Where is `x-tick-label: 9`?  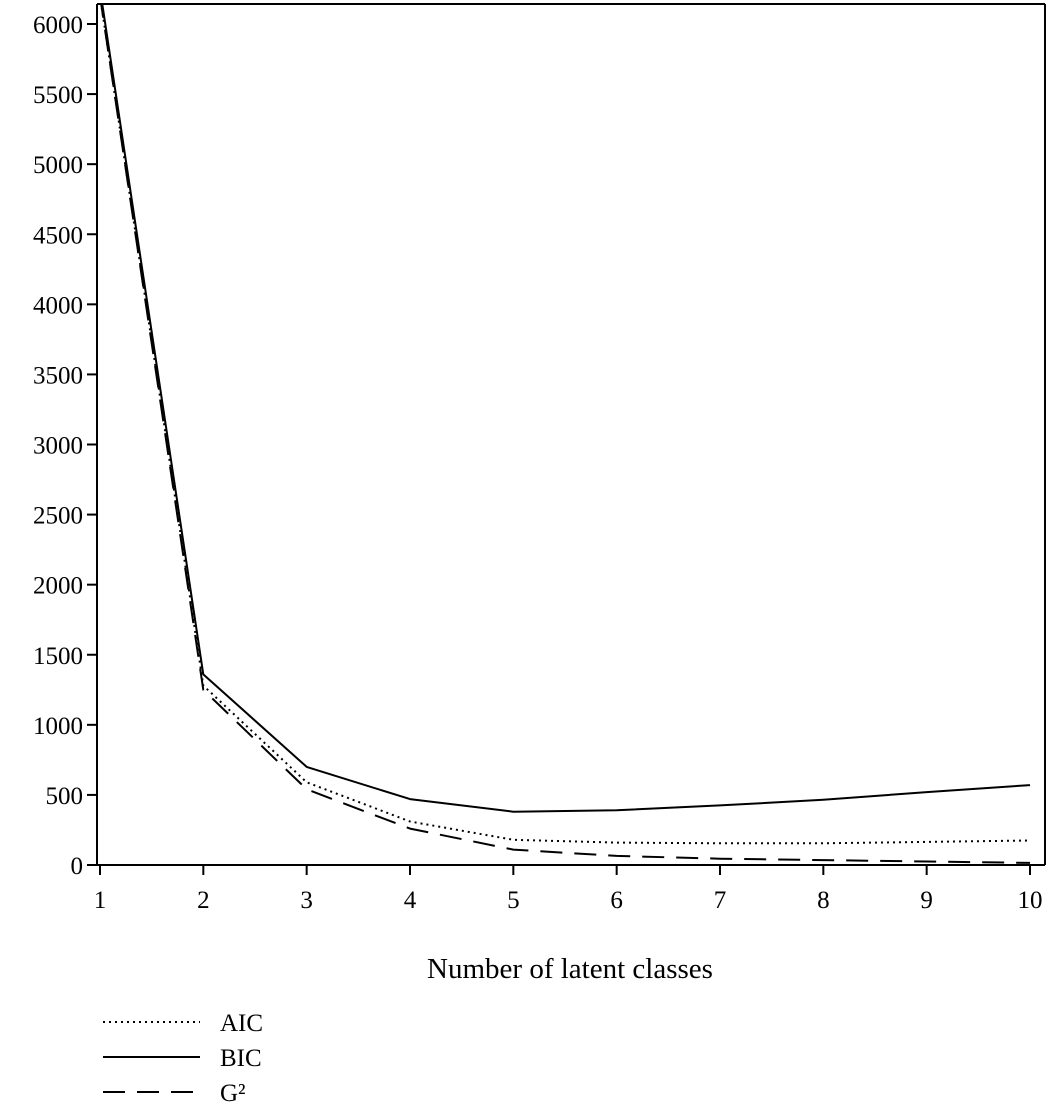
x-tick-label: 9 is located at coordinates (926, 900).